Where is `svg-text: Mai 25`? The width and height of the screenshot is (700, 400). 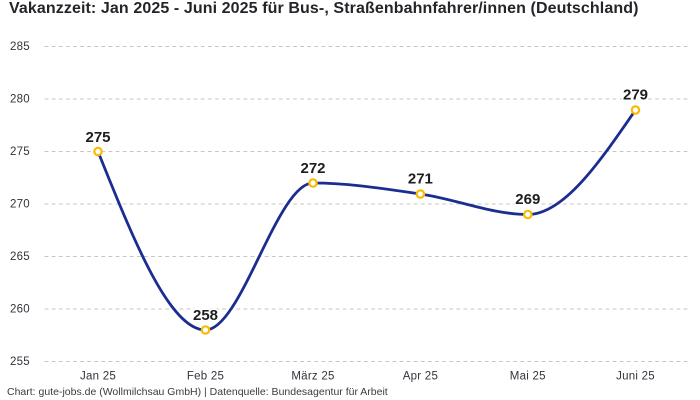 svg-text: Mai 25 is located at coordinates (528, 377).